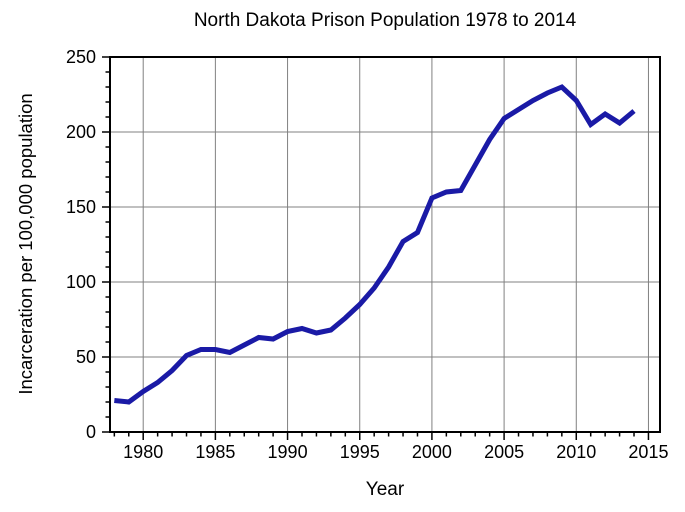 The image size is (685, 512). What do you see at coordinates (288, 452) in the screenshot?
I see `x-tick-label: 1990` at bounding box center [288, 452].